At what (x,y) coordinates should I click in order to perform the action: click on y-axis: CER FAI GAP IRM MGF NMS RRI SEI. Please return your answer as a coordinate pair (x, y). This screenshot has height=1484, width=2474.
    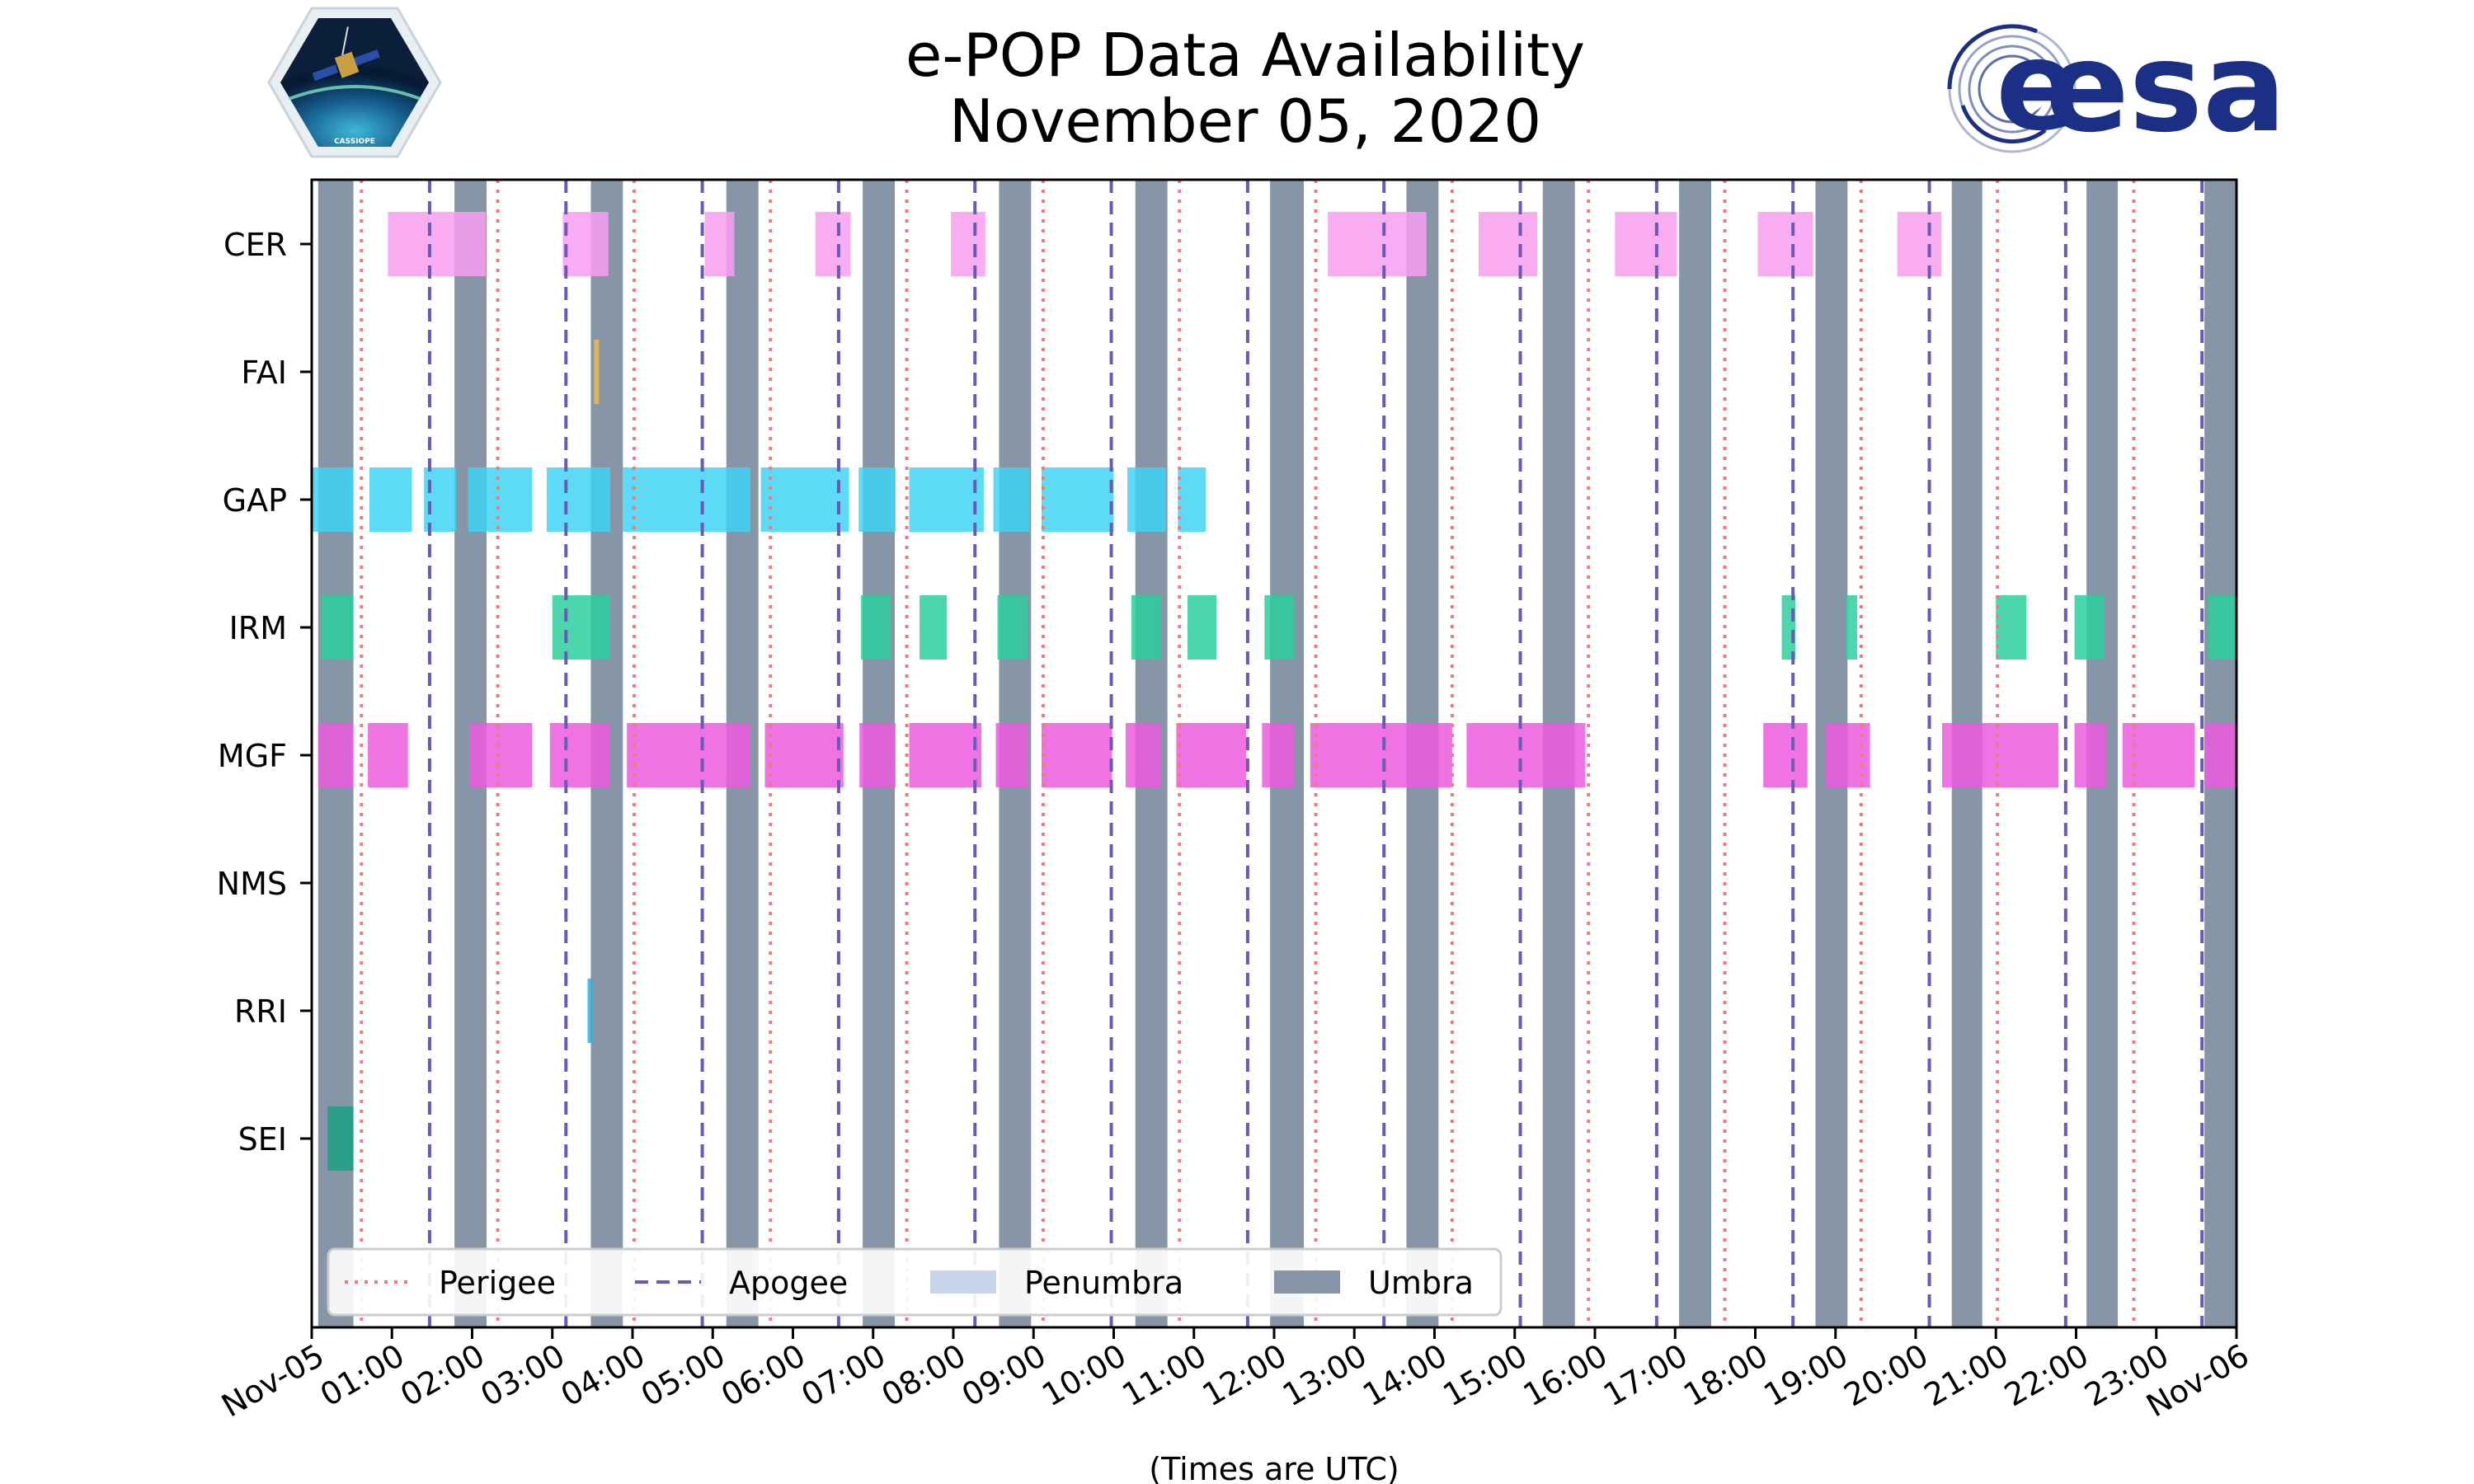
    Looking at the image, I should click on (264, 692).